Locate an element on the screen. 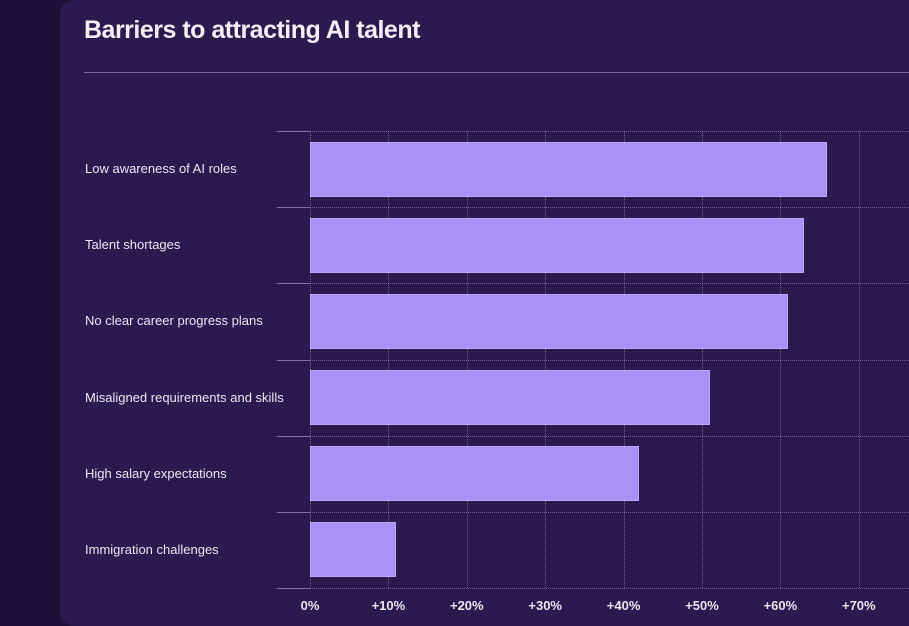  category-label: Misaligned requirements and skills is located at coordinates (184, 397).